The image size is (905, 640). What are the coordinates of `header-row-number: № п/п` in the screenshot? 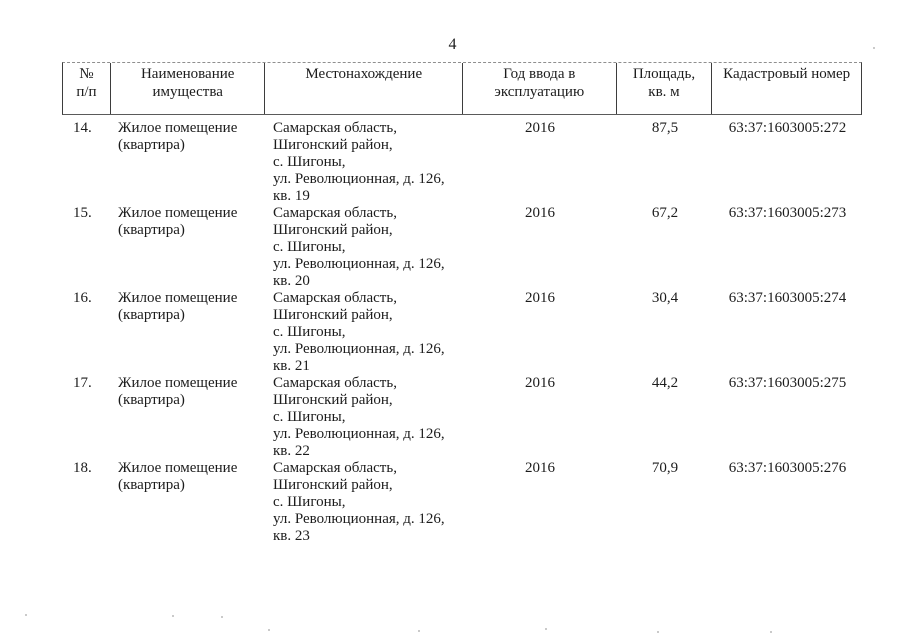 It's located at (87, 88).